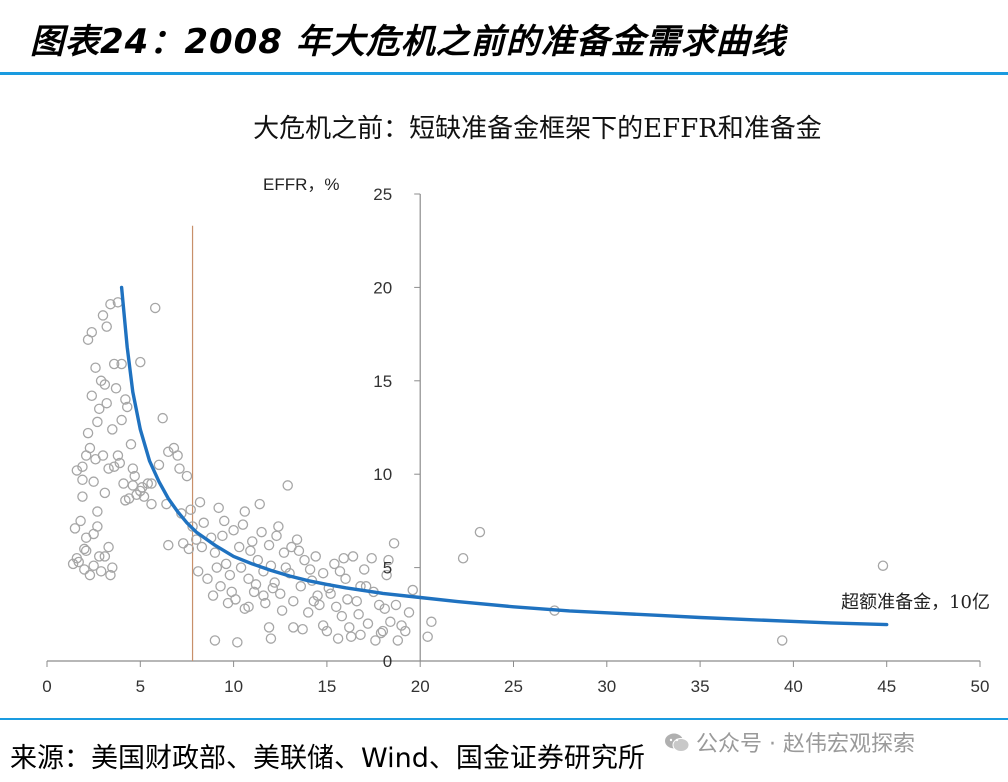 The width and height of the screenshot is (1008, 782). I want to click on x-tick-label: 35, so click(700, 686).